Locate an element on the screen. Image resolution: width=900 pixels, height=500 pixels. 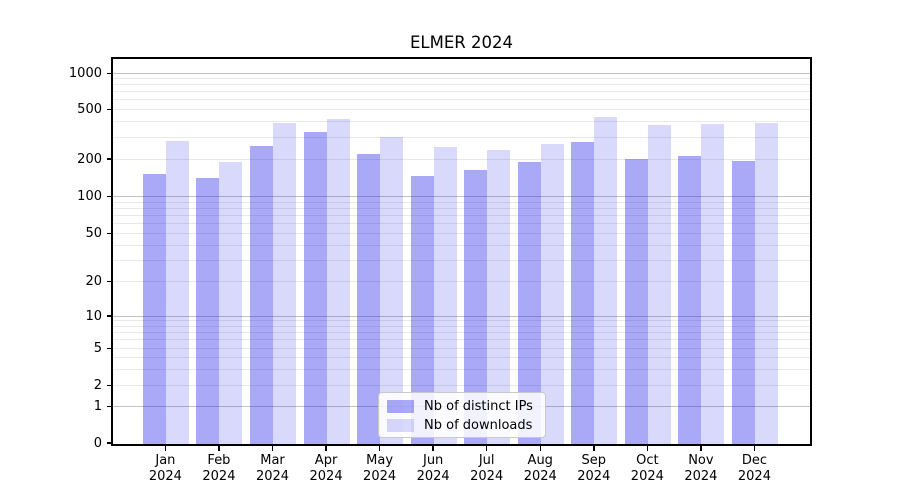
x-tick-label: Nov 2024 is located at coordinates (701, 469).